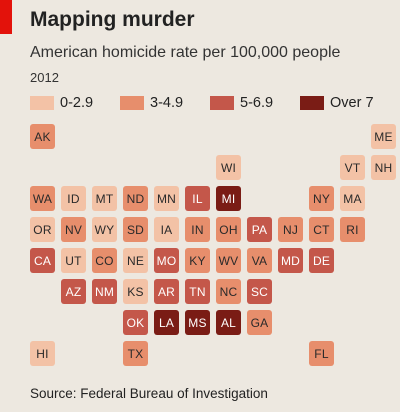 This screenshot has width=400, height=412. I want to click on state-tile-az: AZ, so click(73, 291).